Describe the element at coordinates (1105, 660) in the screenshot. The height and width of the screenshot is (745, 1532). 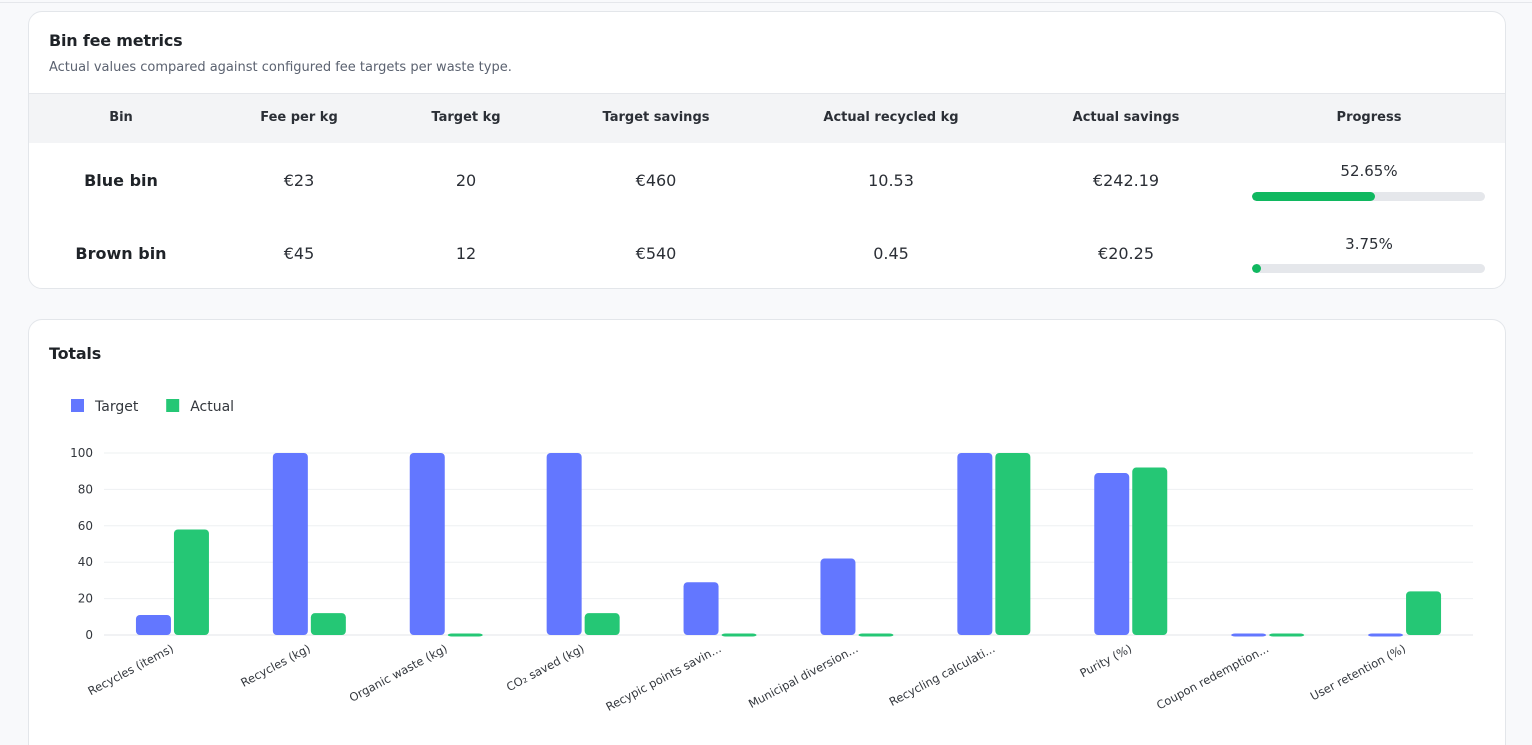
I see `x-tick-label: Purity (%)` at that location.